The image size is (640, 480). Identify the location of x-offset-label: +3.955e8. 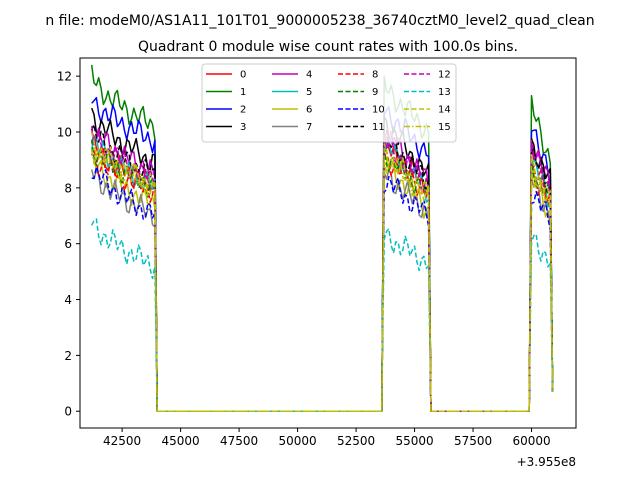
(546, 462).